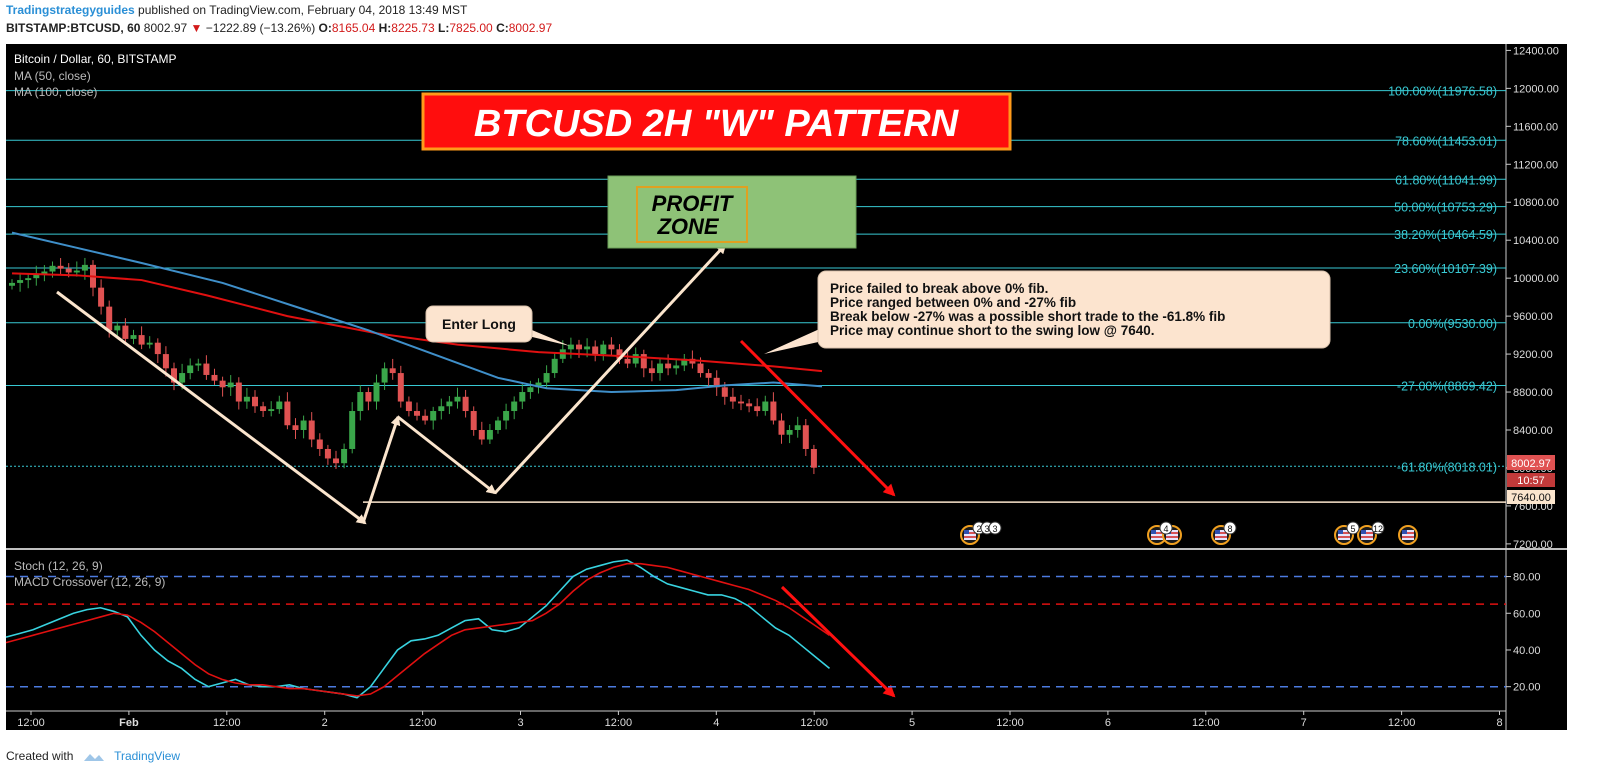 This screenshot has width=1603, height=783. Describe the element at coordinates (58, 566) in the screenshot. I see `stoch-legend: Stoch (12, 26, 9)` at that location.